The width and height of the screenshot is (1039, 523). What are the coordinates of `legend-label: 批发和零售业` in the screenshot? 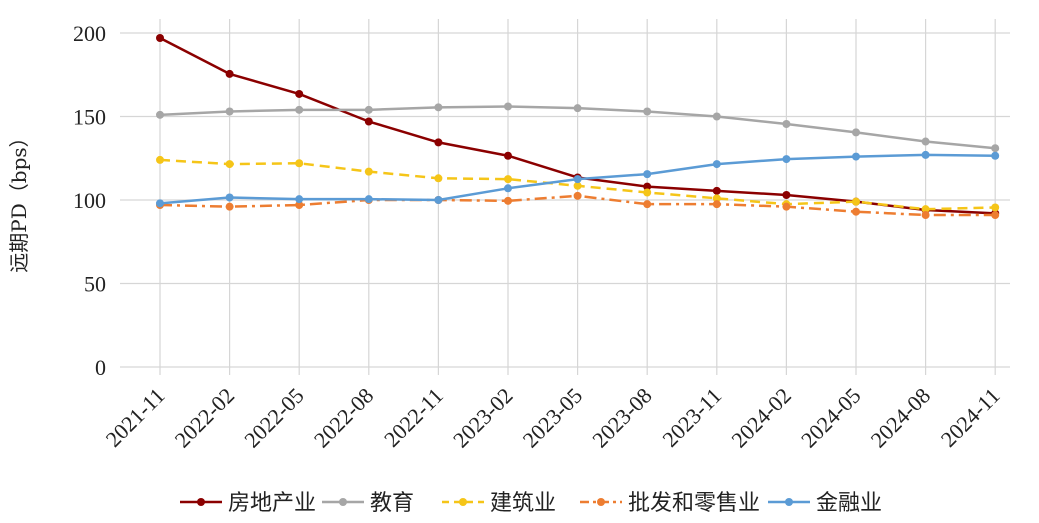 It's located at (694, 503).